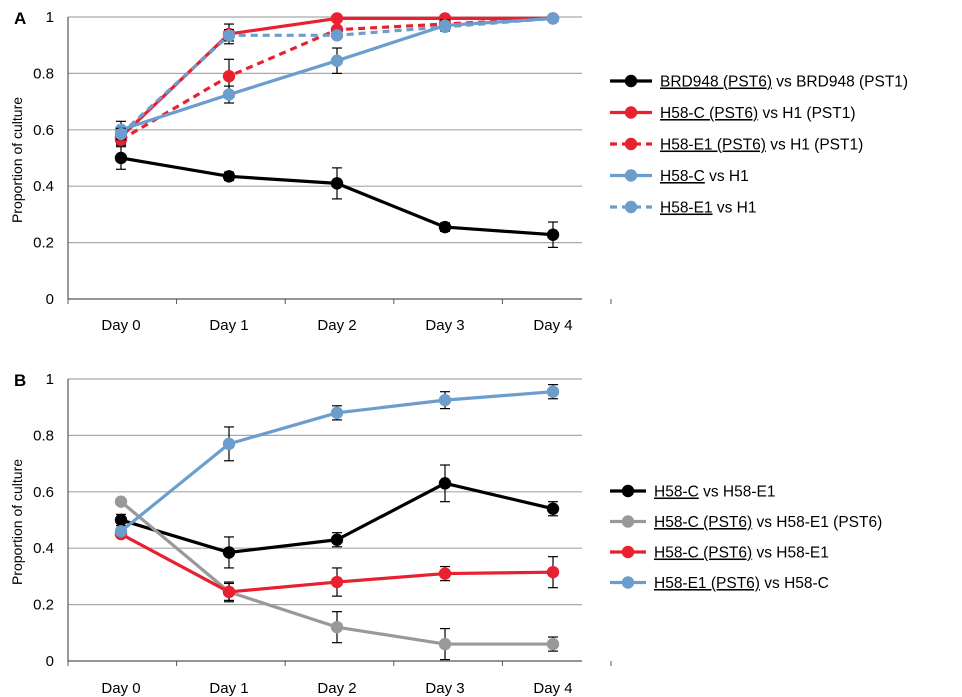  What do you see at coordinates (784, 82) in the screenshot?
I see `panel-a-legend-label: BRD948 (PST6) vs BRD948 (PST1)` at bounding box center [784, 82].